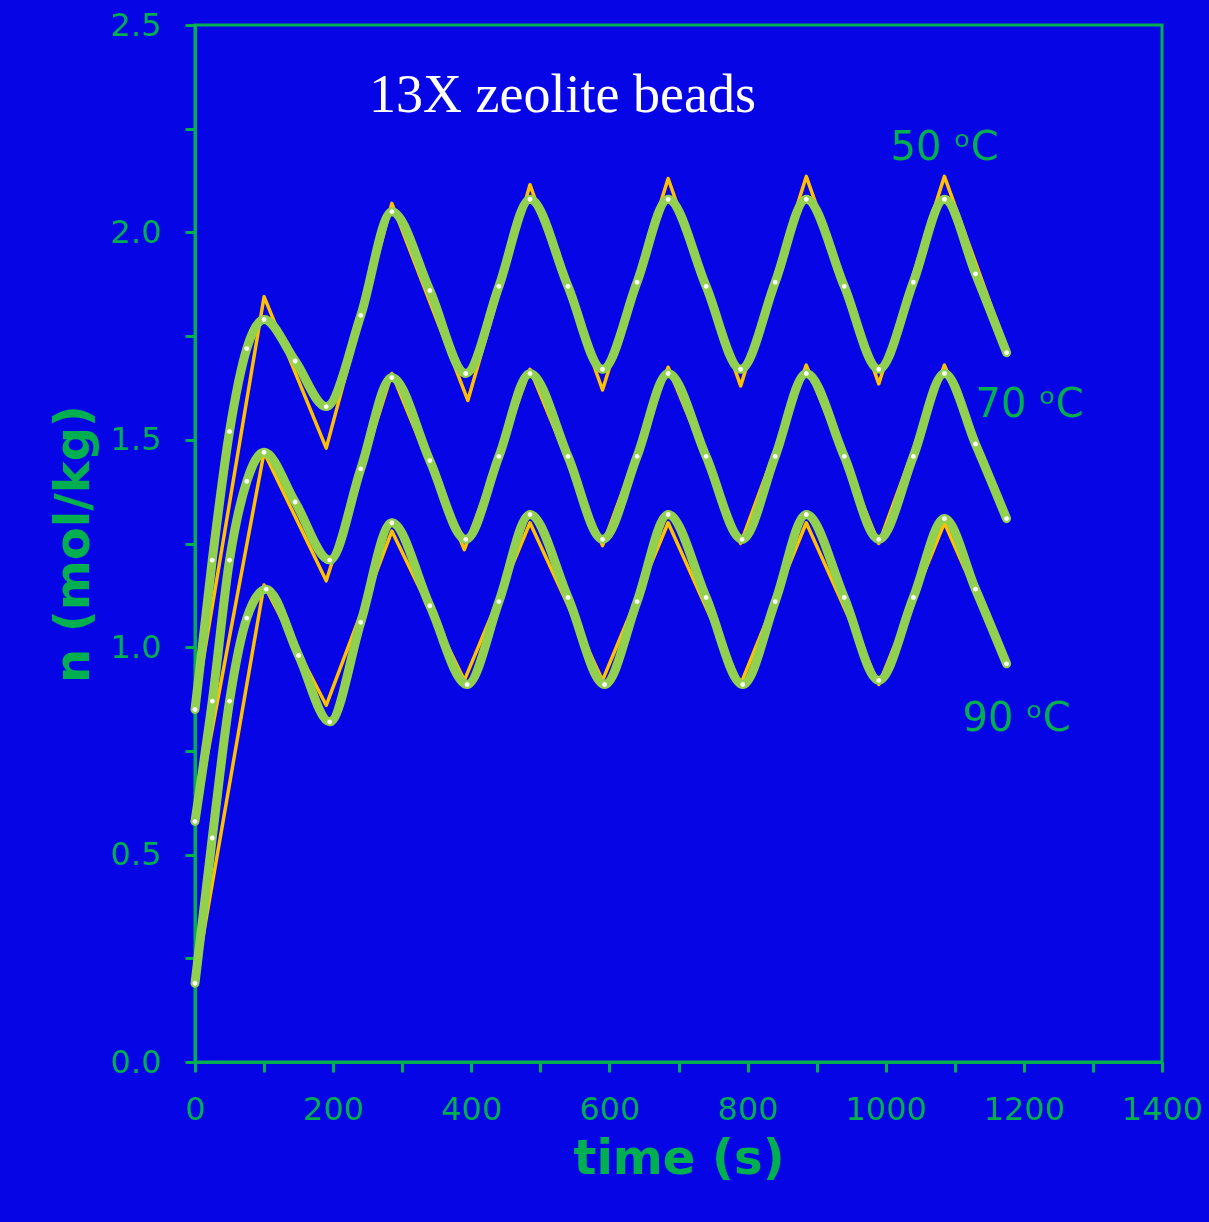 This screenshot has height=1222, width=1209. I want to click on x-tick-label: 200, so click(334, 1108).